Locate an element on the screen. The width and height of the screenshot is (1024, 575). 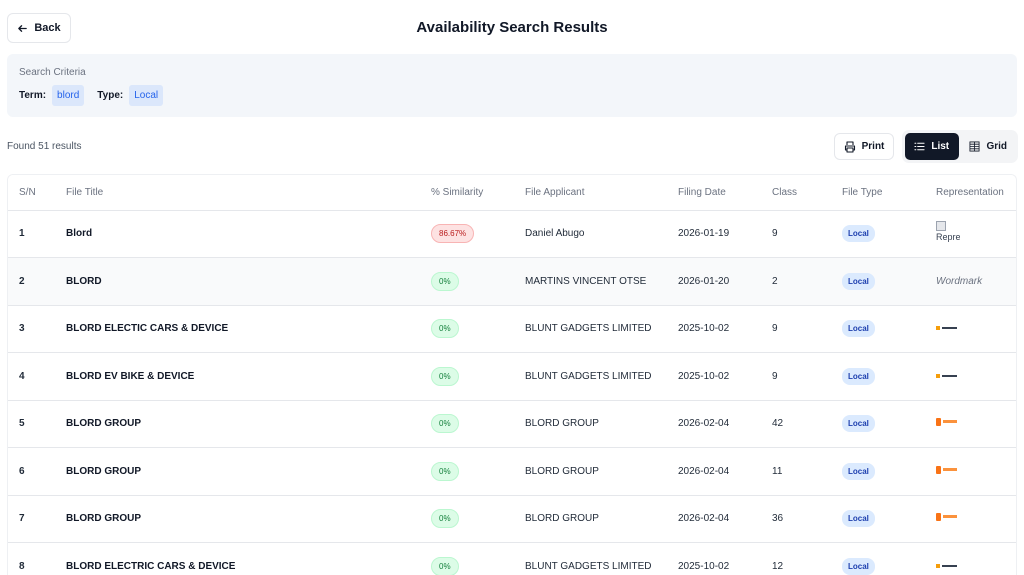
col-header-file-type: File Type is located at coordinates (889, 193).